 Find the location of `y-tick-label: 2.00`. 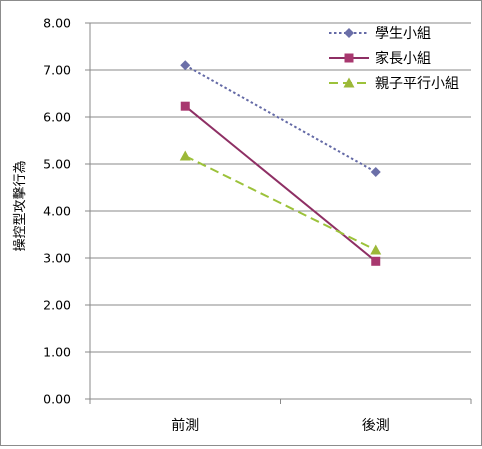

y-tick-label: 2.00 is located at coordinates (57, 305).